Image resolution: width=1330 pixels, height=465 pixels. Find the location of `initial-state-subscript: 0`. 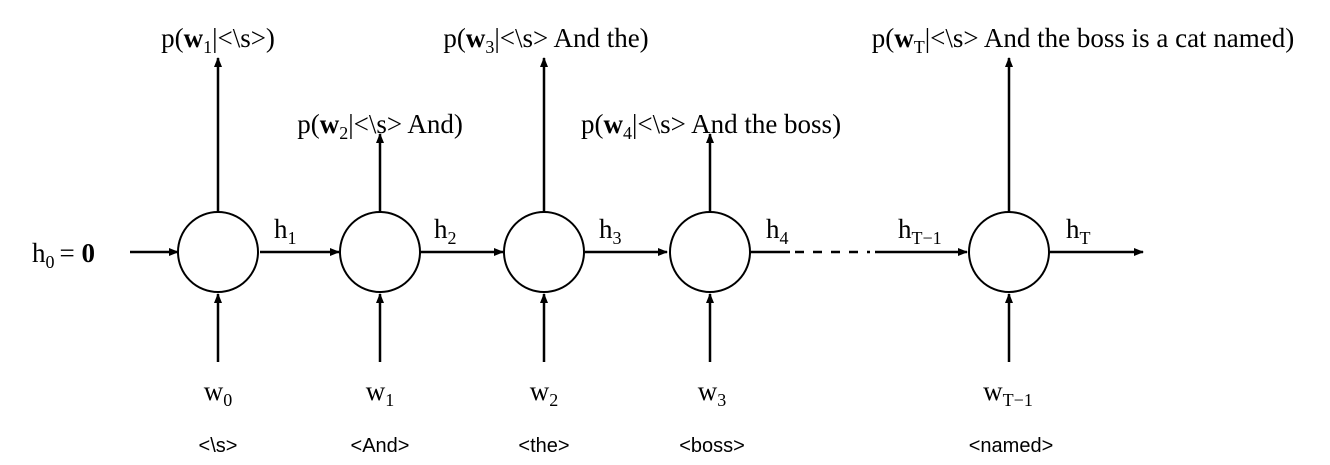

initial-state-subscript: 0 is located at coordinates (50, 262).